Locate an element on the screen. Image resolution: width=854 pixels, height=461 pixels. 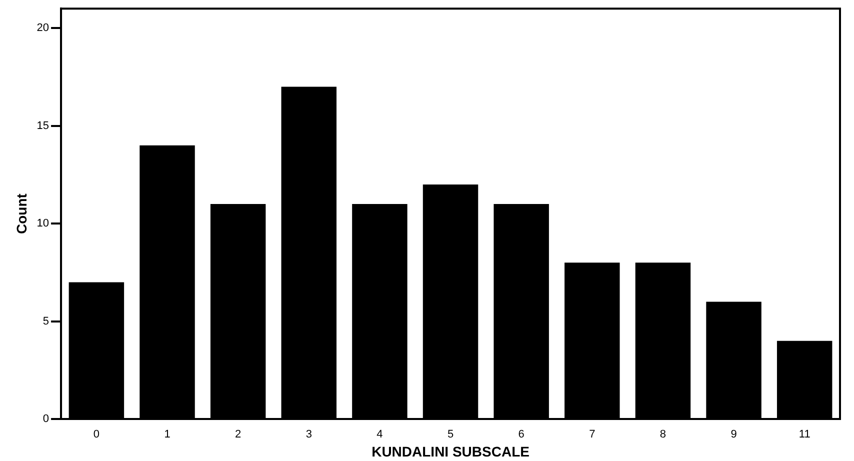
x-tick-label: 11 is located at coordinates (804, 434).